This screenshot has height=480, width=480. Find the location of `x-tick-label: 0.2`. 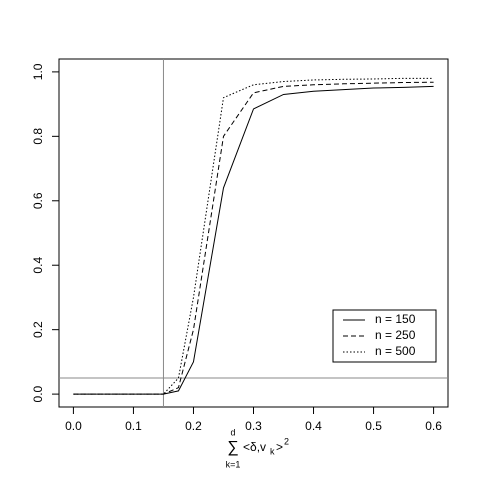

x-tick-label: 0.2 is located at coordinates (193, 426).